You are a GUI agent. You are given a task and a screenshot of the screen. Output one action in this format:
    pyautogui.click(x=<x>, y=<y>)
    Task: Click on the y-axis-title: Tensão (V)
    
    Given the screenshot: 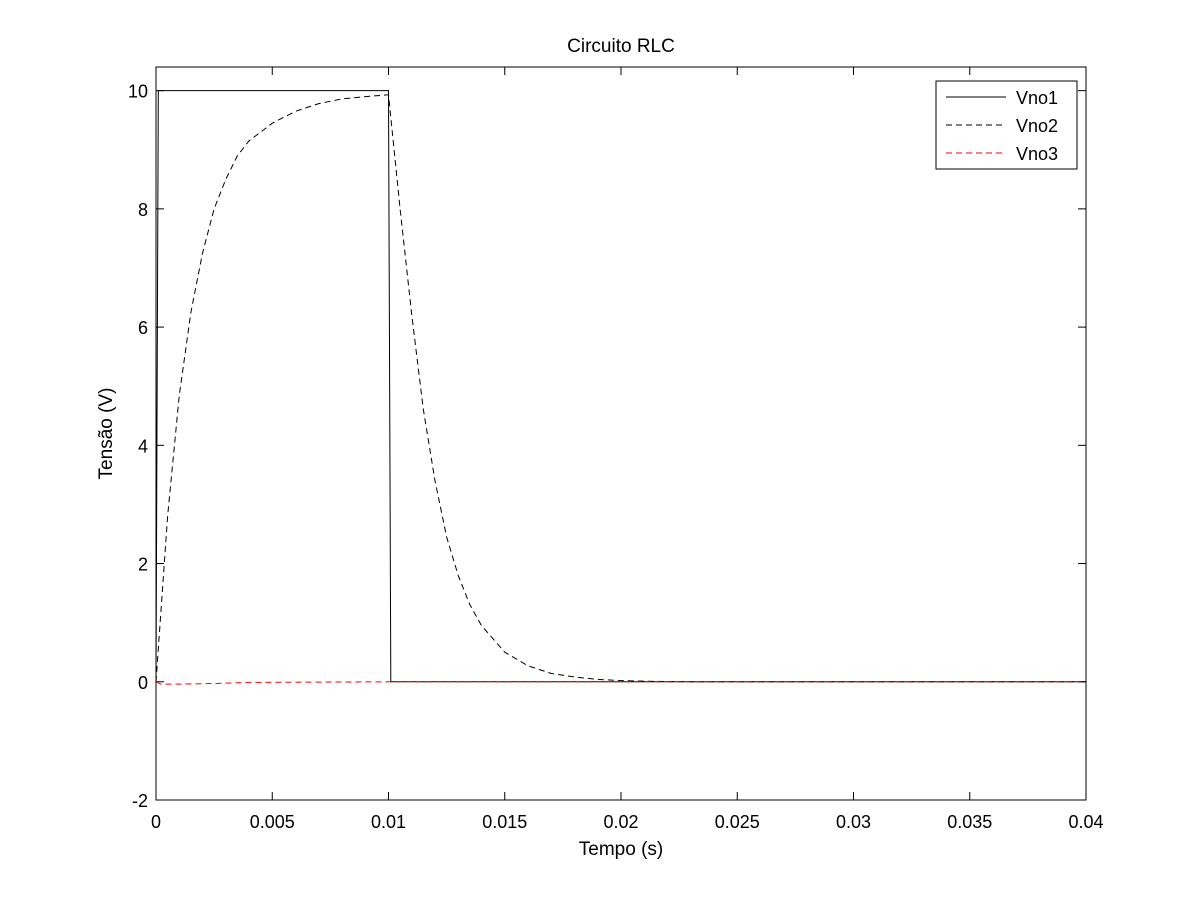 What is the action you would take?
    pyautogui.click(x=106, y=434)
    